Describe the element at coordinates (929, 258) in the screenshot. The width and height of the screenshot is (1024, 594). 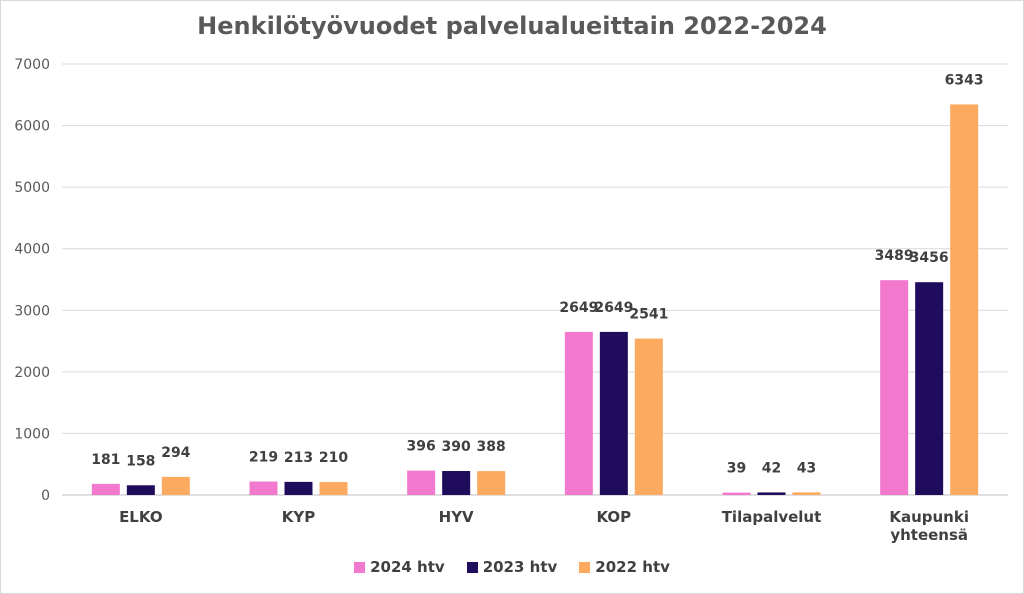
I see `data-label: 3456` at that location.